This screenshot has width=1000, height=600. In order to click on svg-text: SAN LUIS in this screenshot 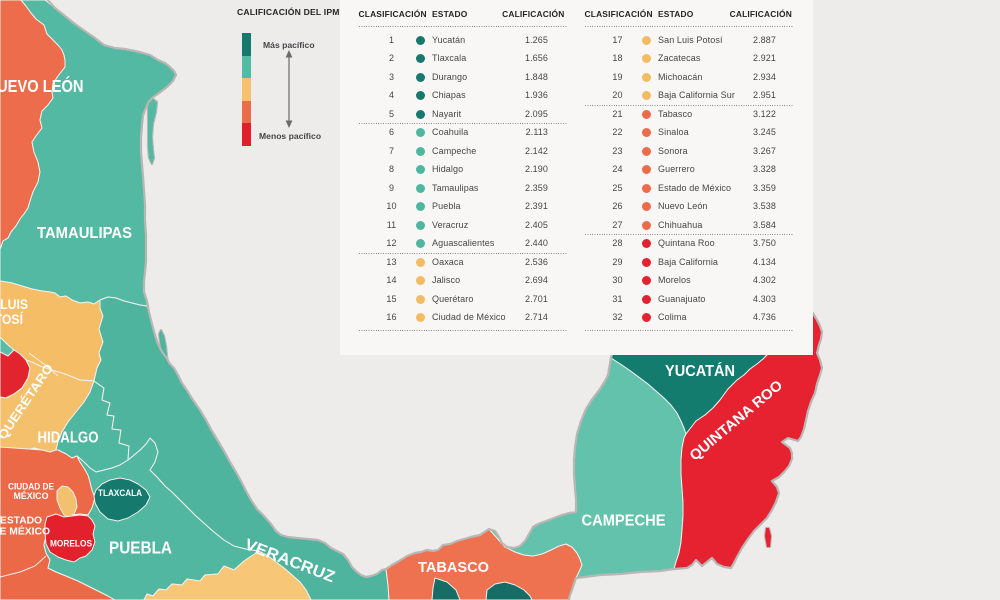, I will do `click(14, 304)`.